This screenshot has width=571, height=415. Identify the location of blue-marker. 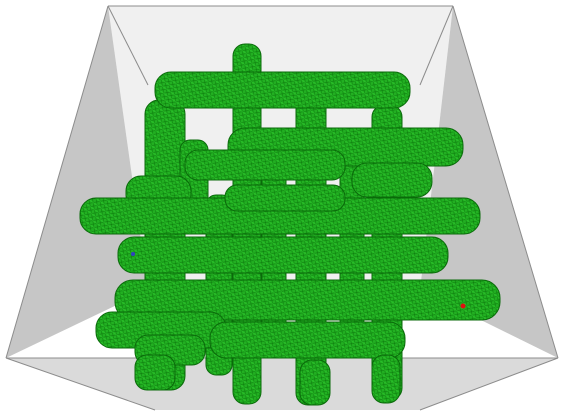
(133, 254).